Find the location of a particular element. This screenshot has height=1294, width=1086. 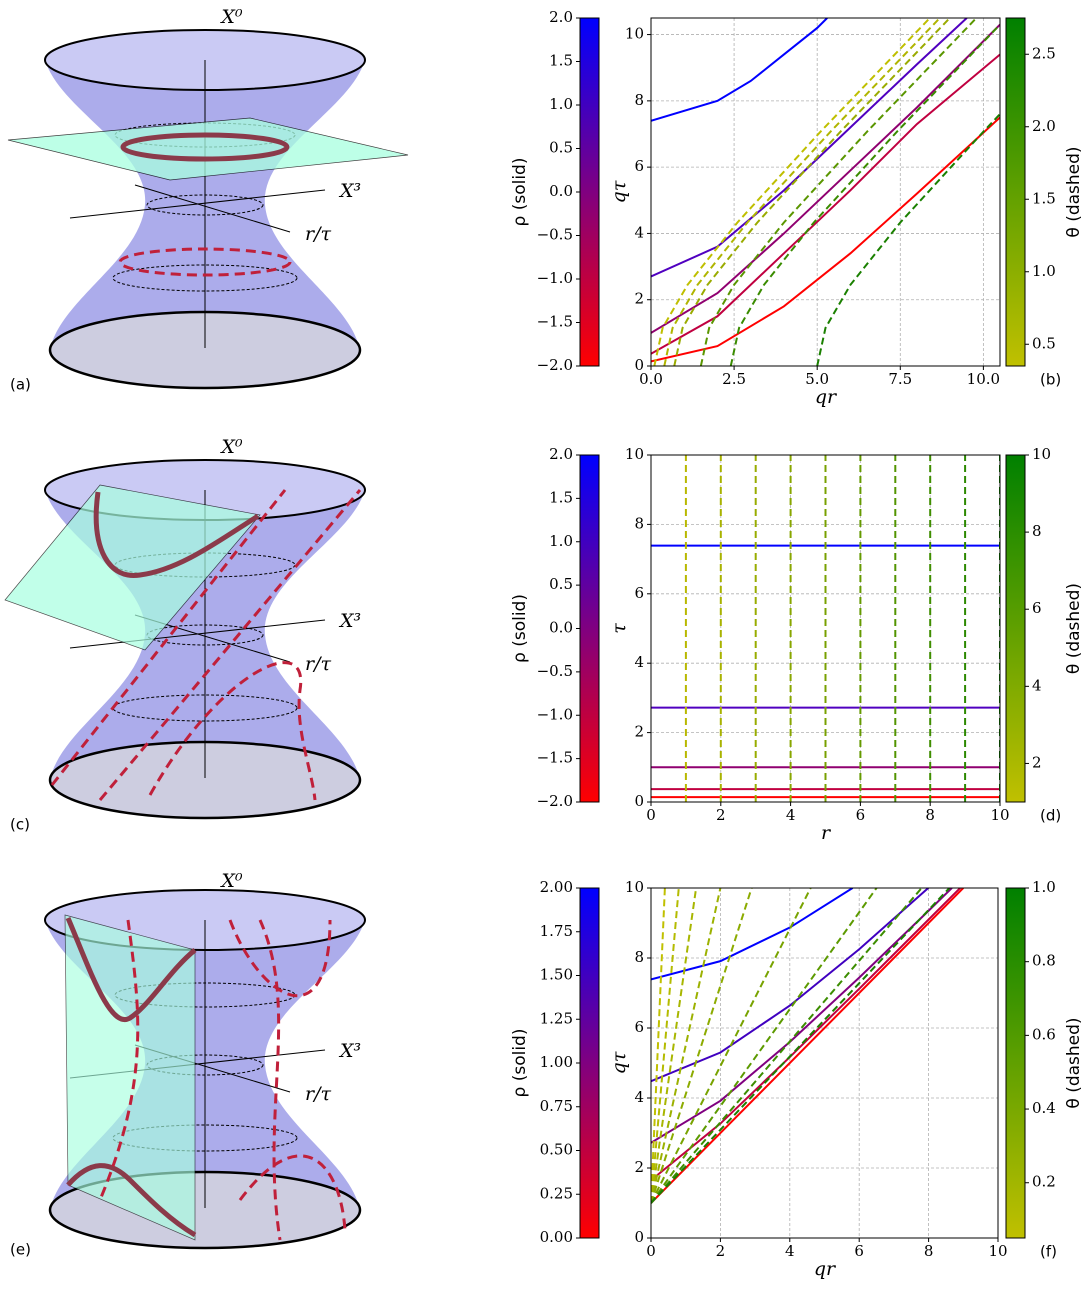

diagram-a: X⁰ X³ r/τ (a) is located at coordinates (208, 200).